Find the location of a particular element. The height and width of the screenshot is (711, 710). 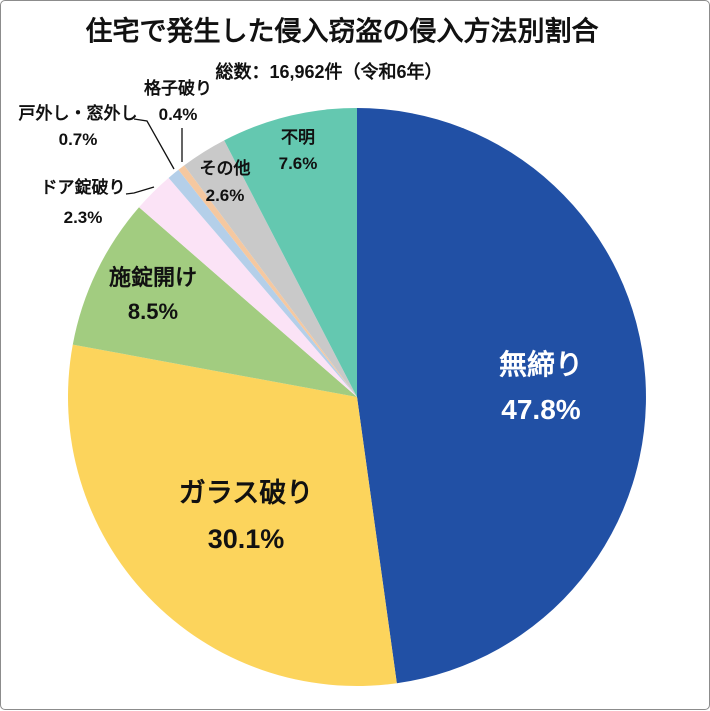

slice-label-name: ドア錠破り is located at coordinates (83, 187).